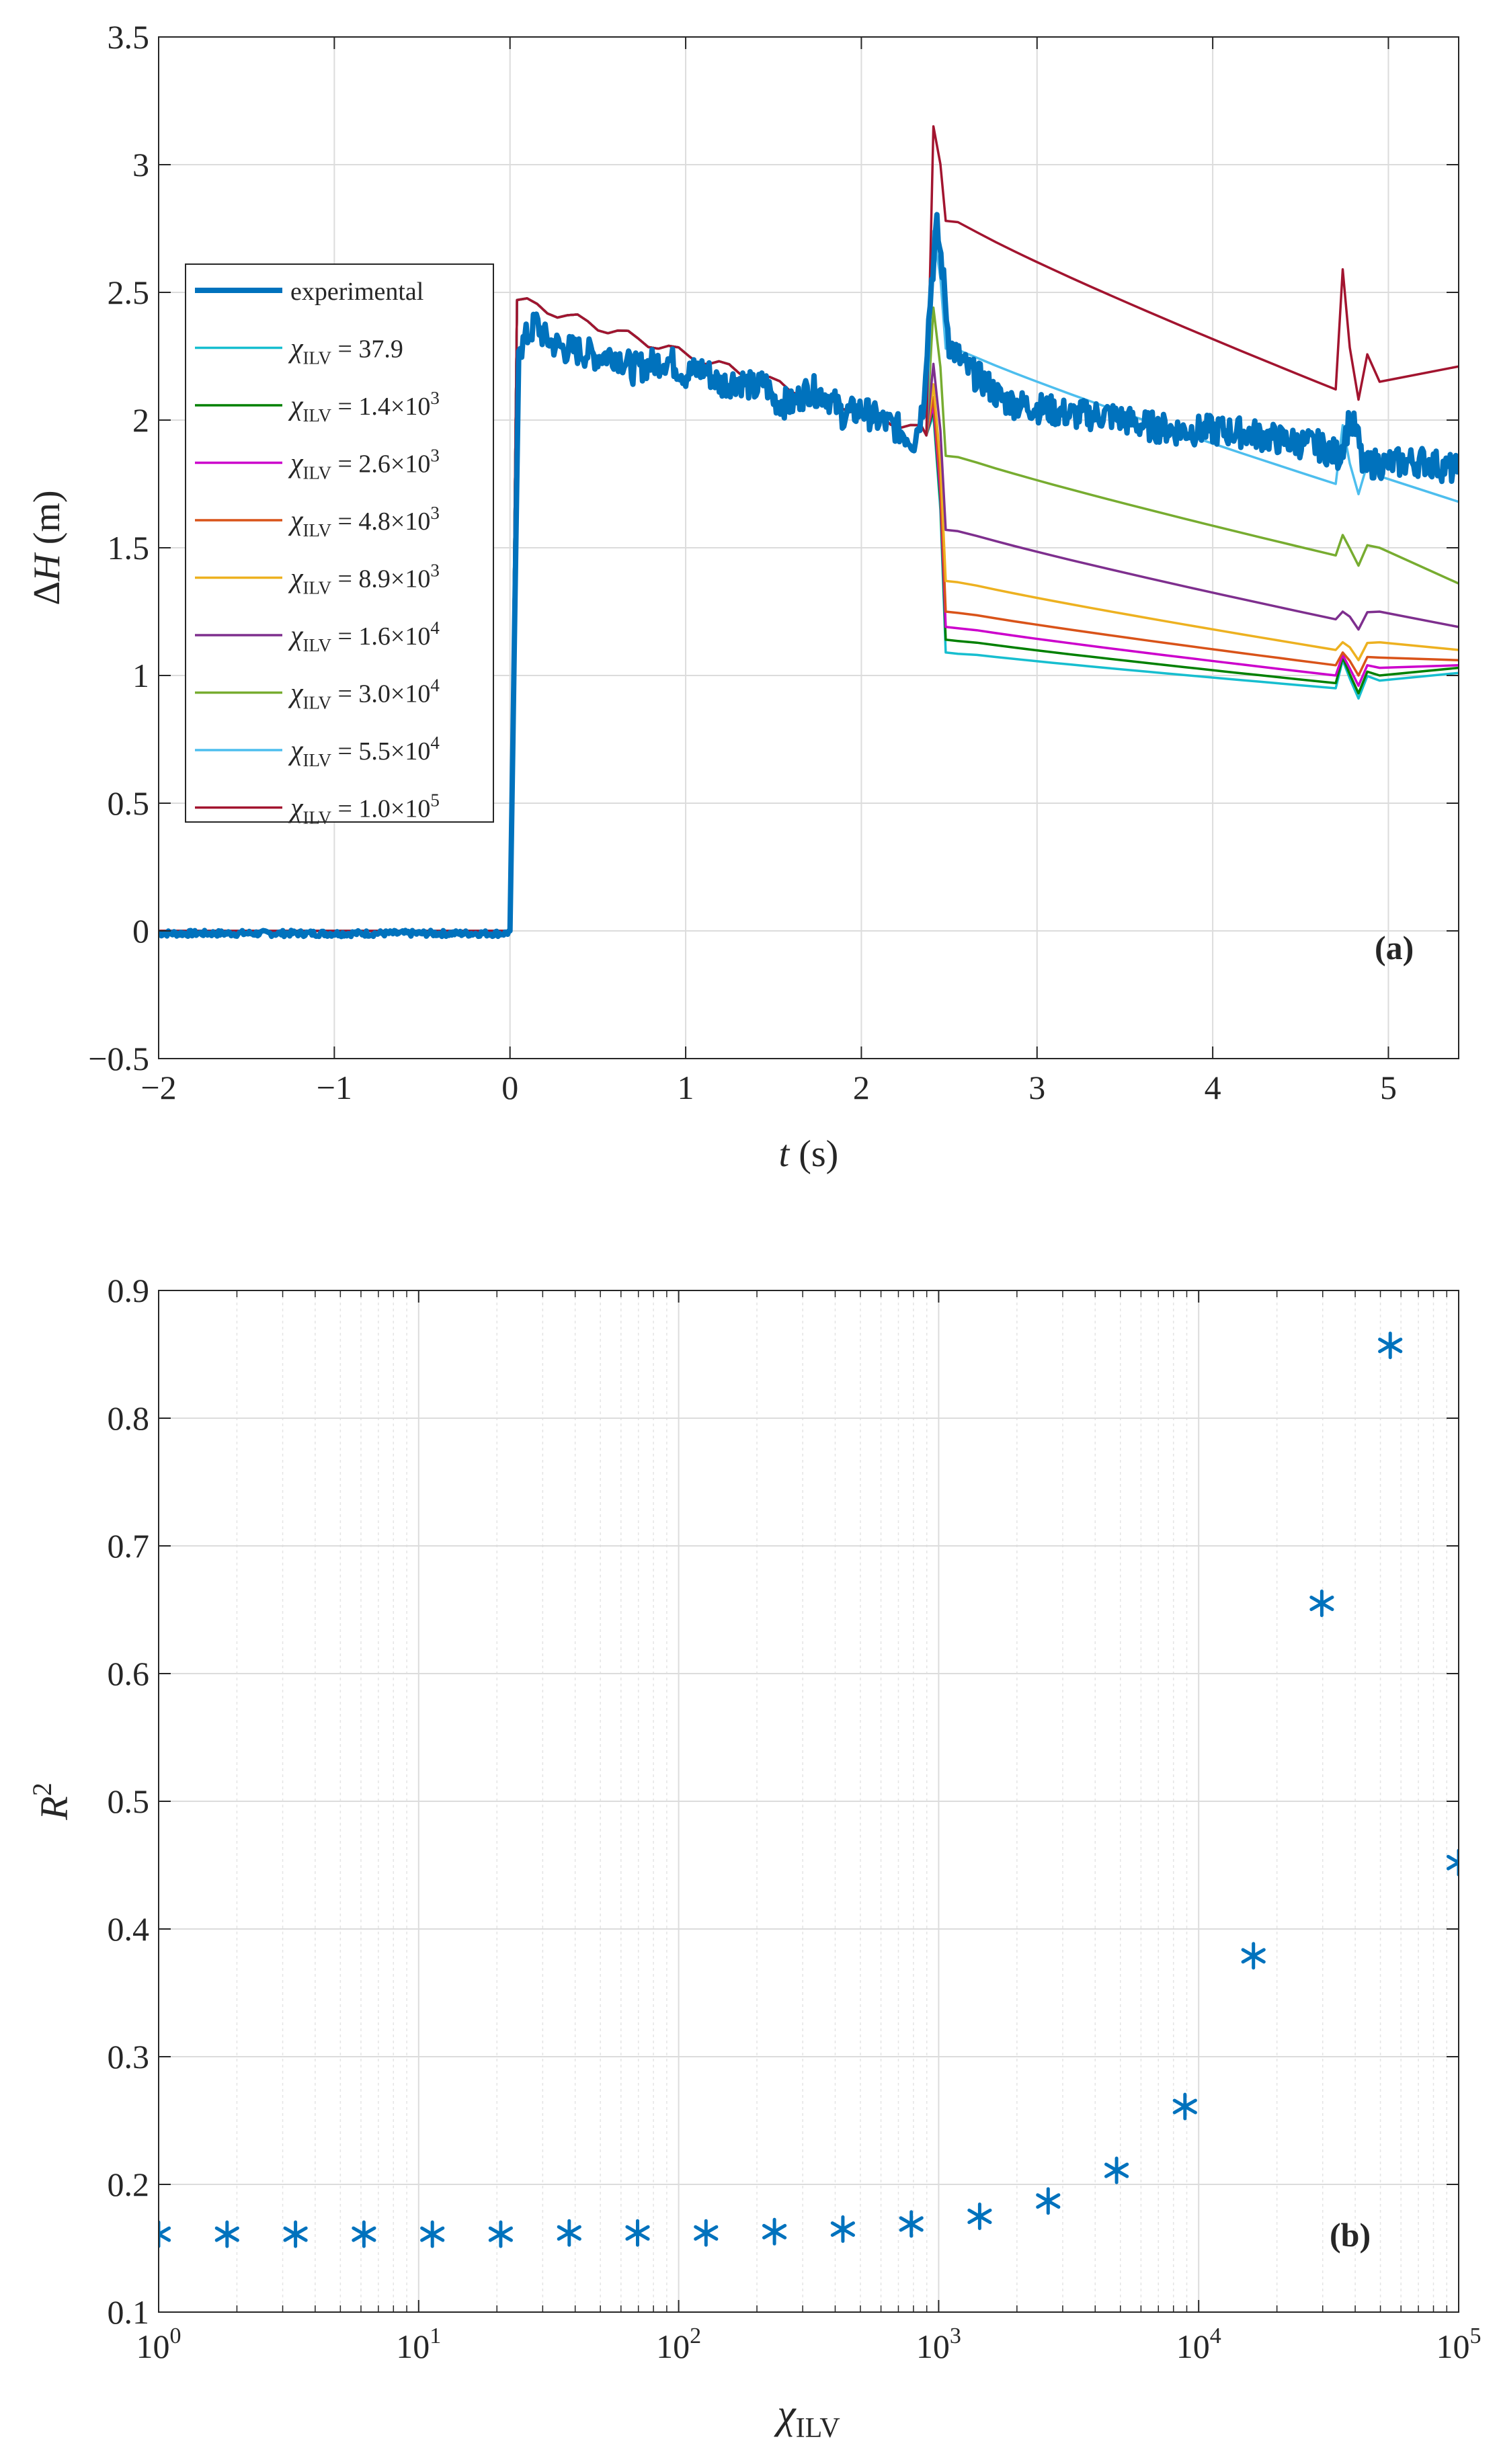 The height and width of the screenshot is (2464, 1499). What do you see at coordinates (140, 931) in the screenshot?
I see `tick-label-y: 0` at bounding box center [140, 931].